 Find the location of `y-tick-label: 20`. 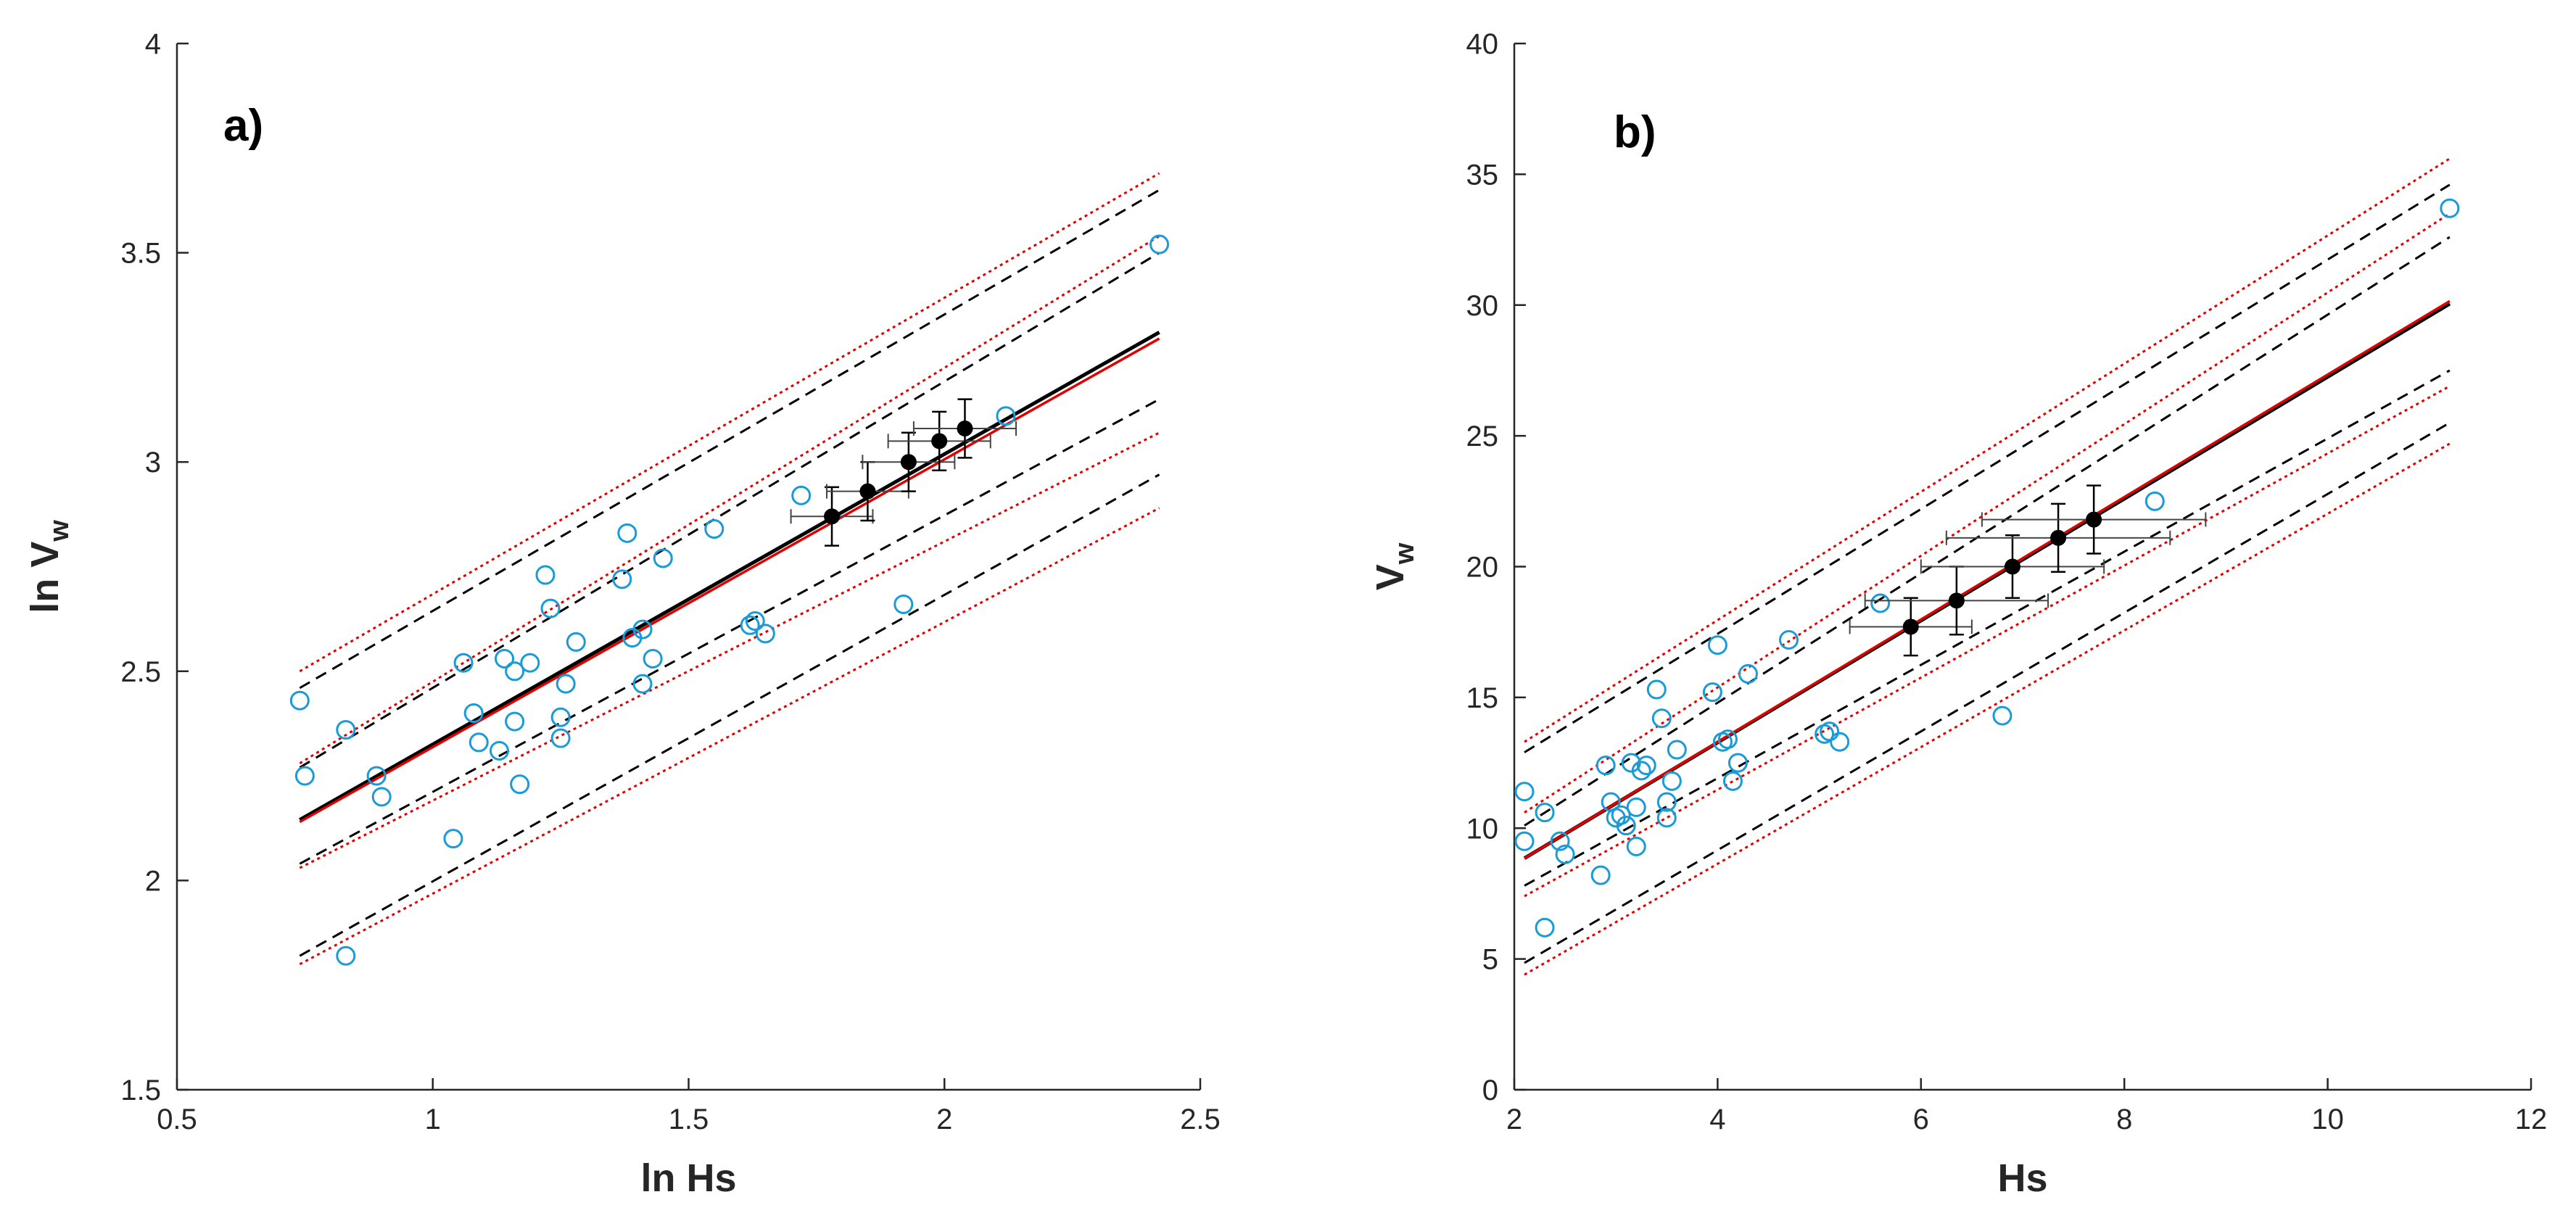

y-tick-label: 20 is located at coordinates (1482, 568).